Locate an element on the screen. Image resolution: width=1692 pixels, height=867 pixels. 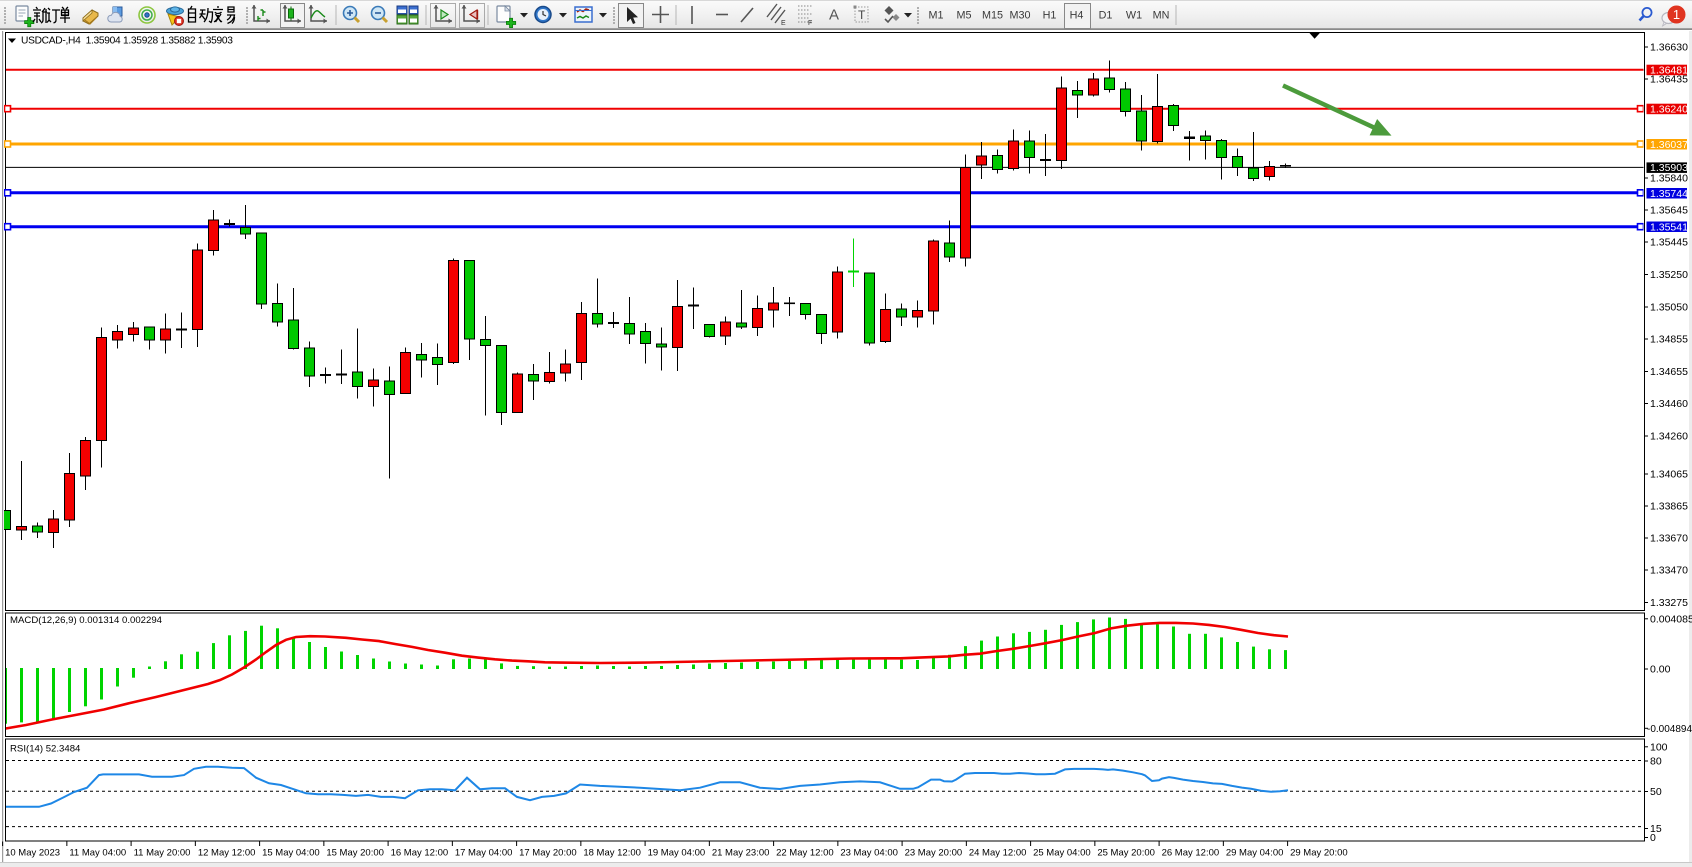
svg-text: 26 May 12:00 is located at coordinates (1191, 853).